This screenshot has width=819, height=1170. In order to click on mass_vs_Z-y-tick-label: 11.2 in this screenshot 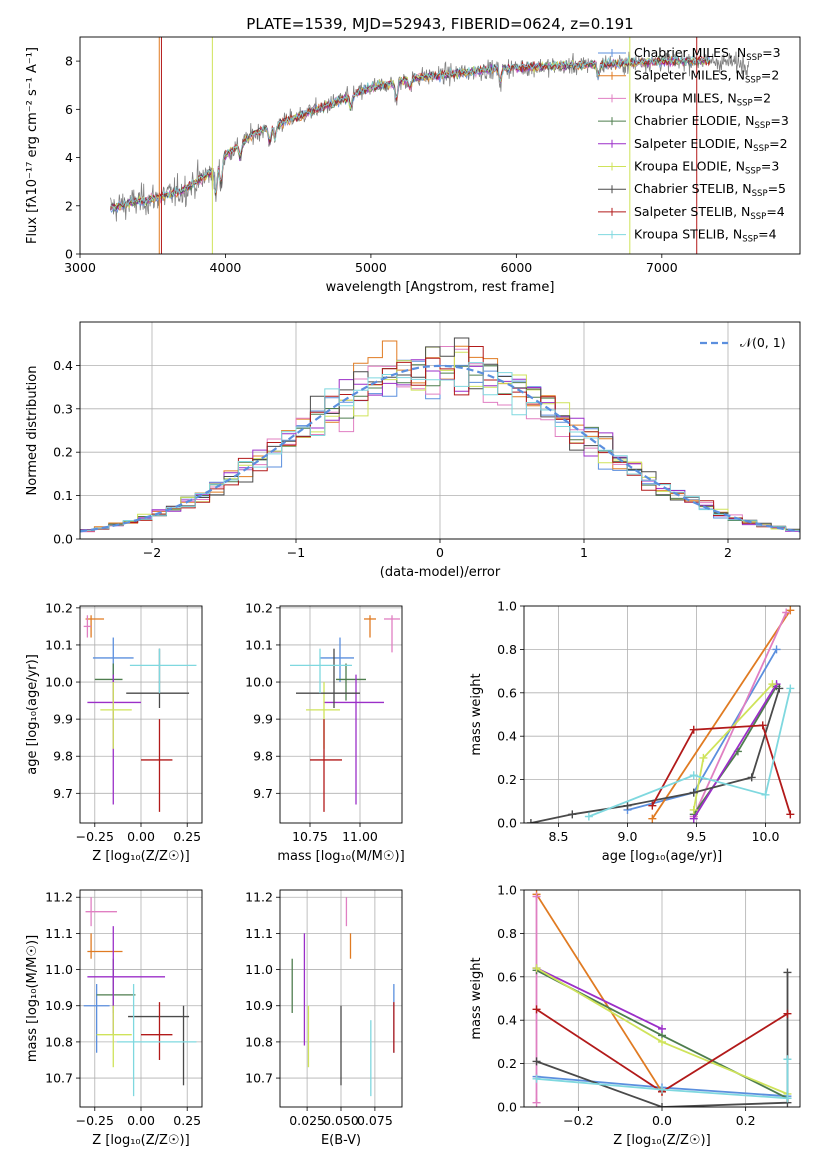, I will do `click(59, 897)`.